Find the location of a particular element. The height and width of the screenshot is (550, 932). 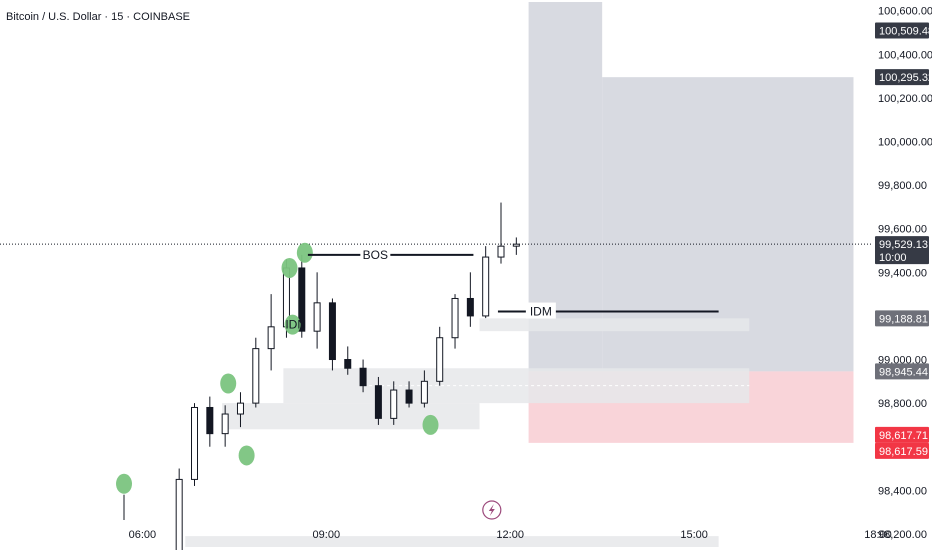

zone-idm-zone is located at coordinates (614, 325).